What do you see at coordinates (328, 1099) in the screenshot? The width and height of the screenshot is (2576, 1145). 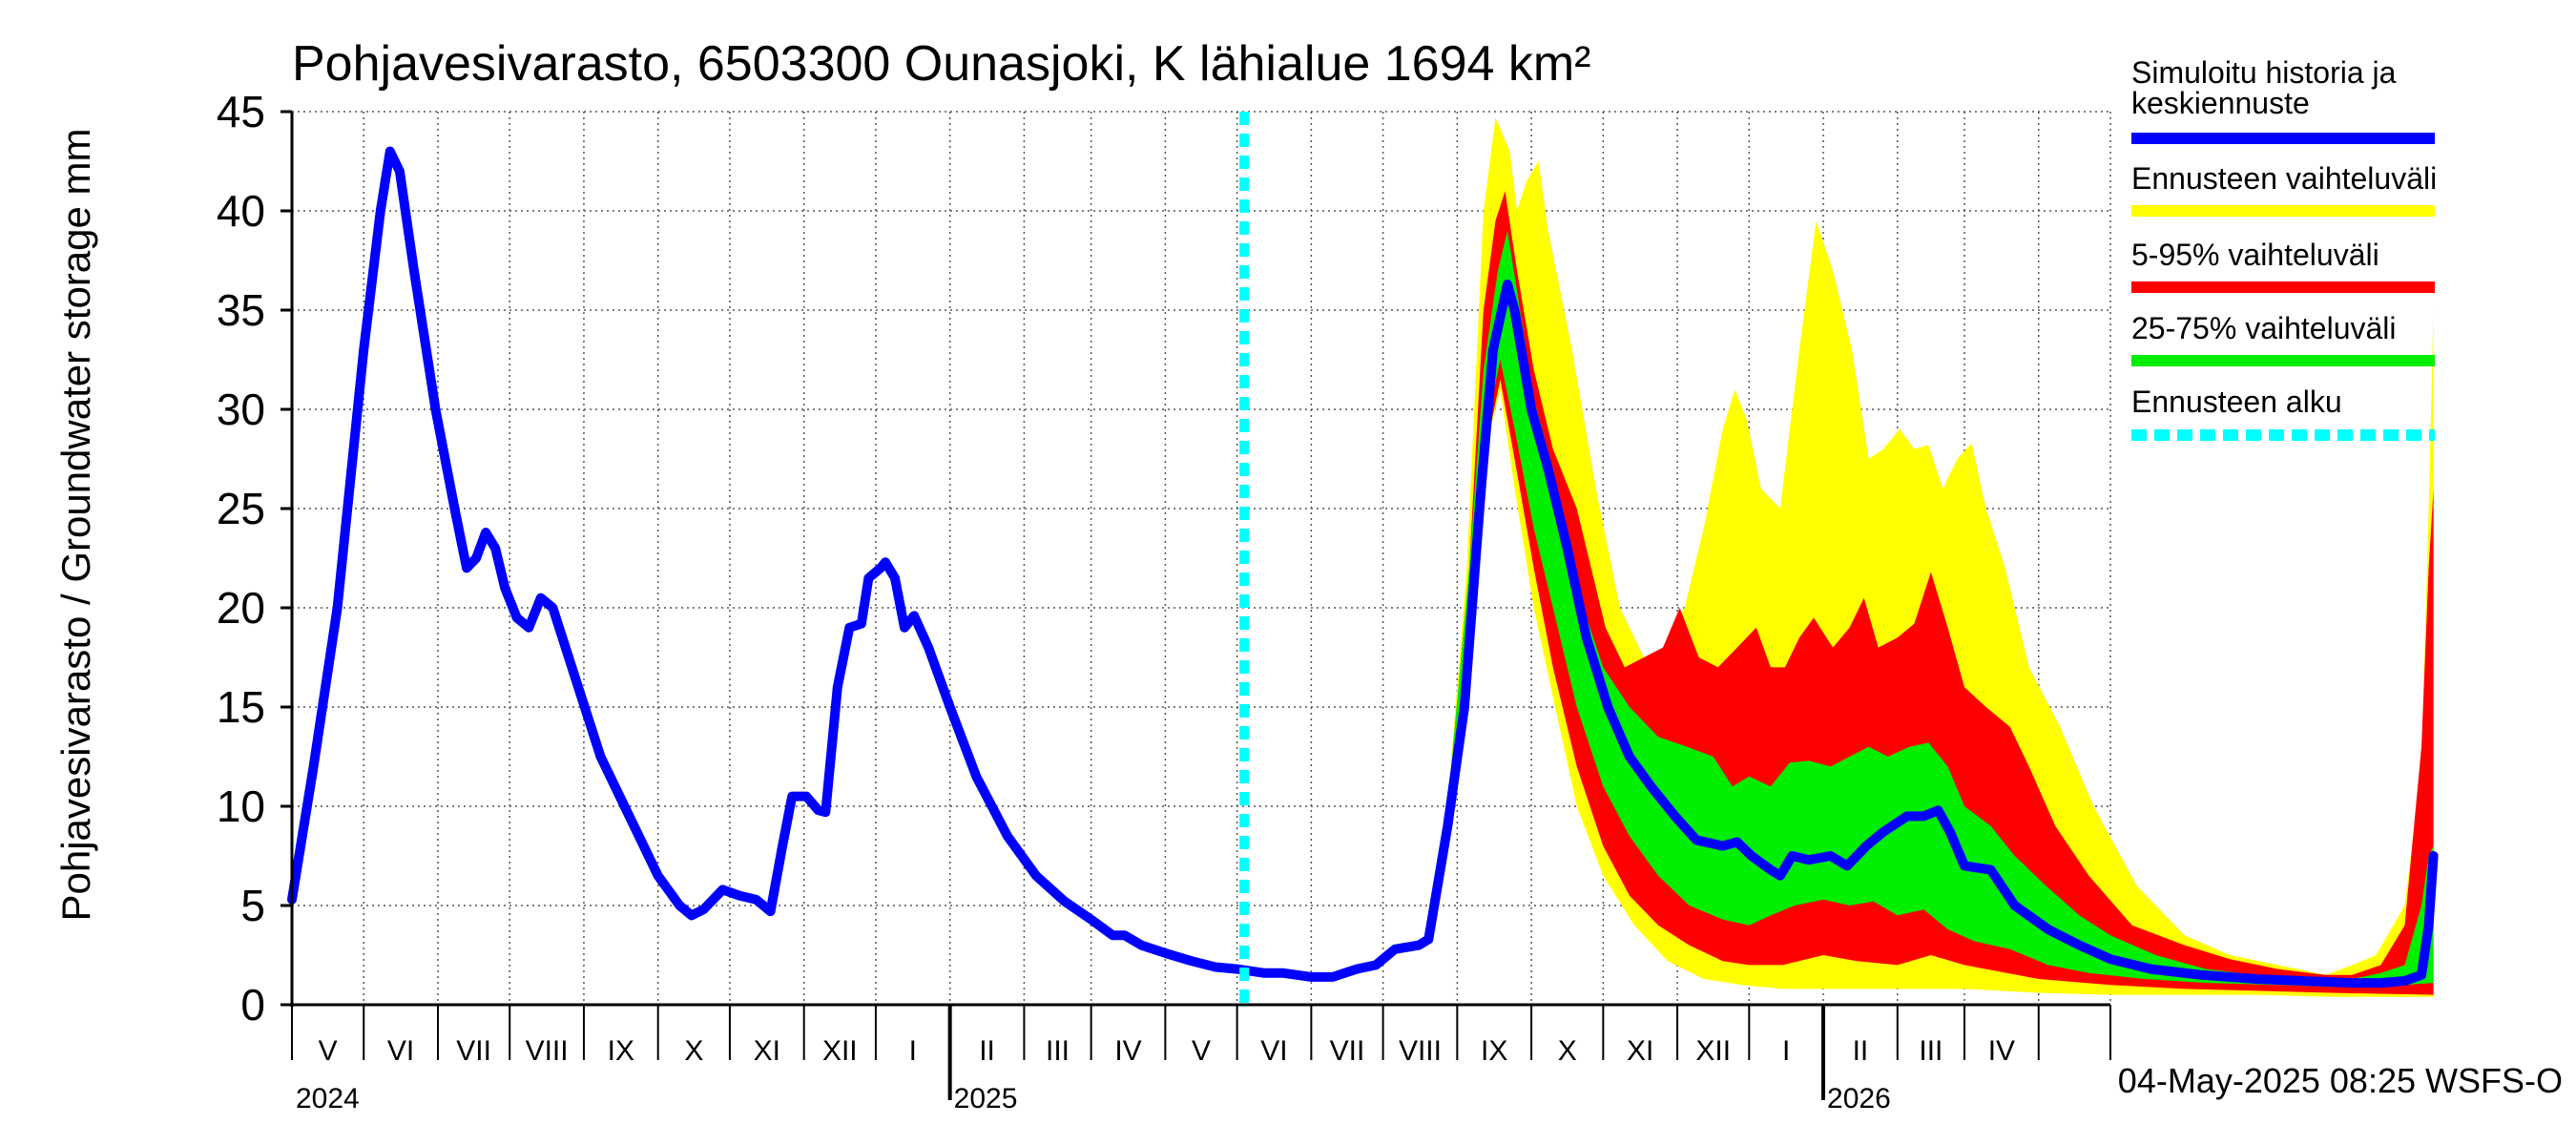 I see `x-year-label: 2024` at bounding box center [328, 1099].